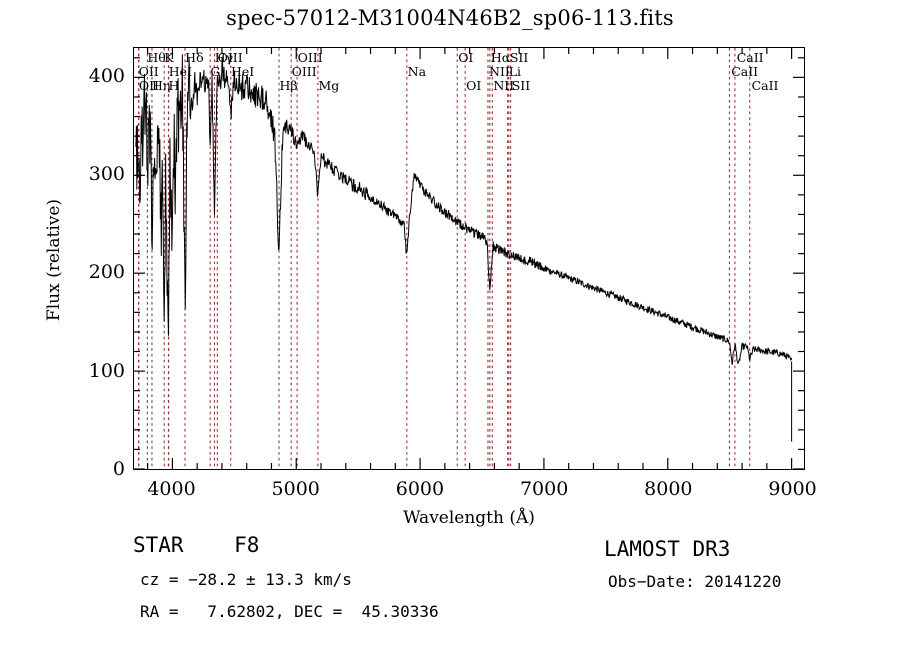 The width and height of the screenshot is (900, 649). What do you see at coordinates (329, 85) in the screenshot?
I see `spectral-line-label: Mg` at bounding box center [329, 85].